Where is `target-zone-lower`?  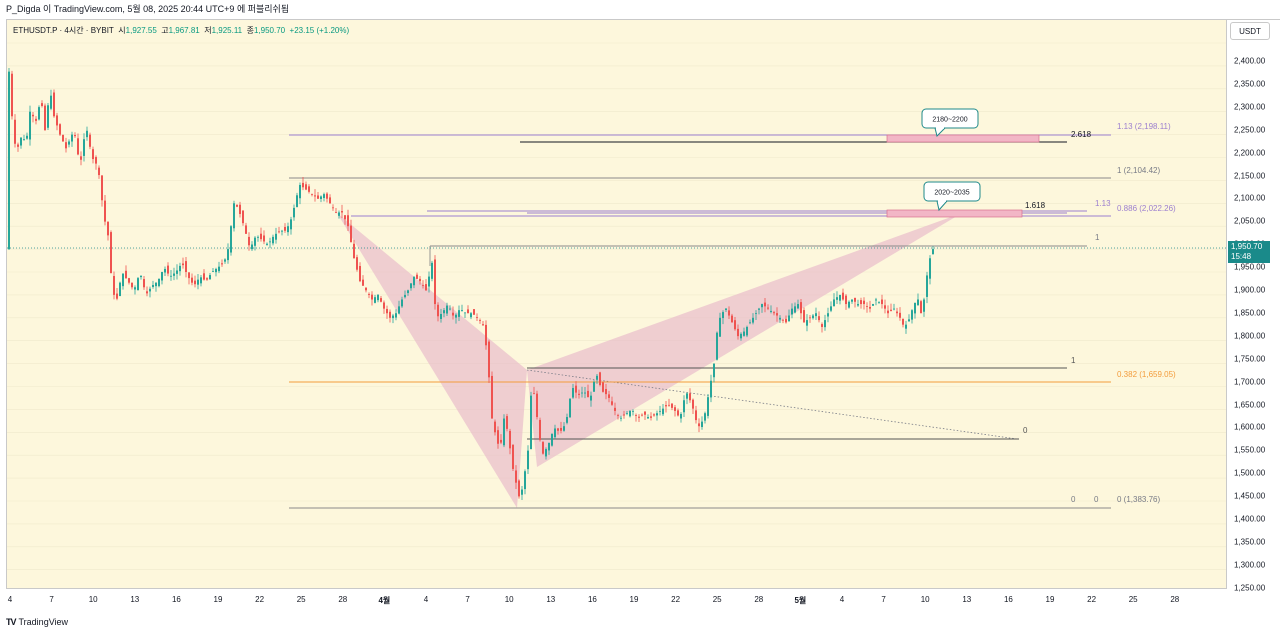
target-zone-lower is located at coordinates (954, 213).